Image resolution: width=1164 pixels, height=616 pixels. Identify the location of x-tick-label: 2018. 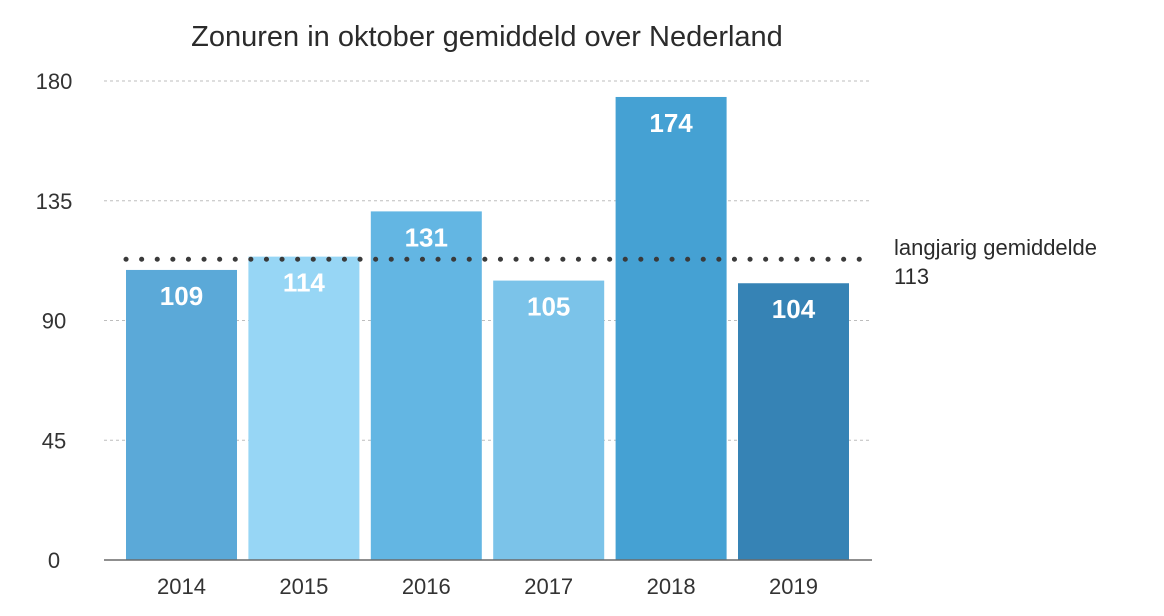
(671, 586).